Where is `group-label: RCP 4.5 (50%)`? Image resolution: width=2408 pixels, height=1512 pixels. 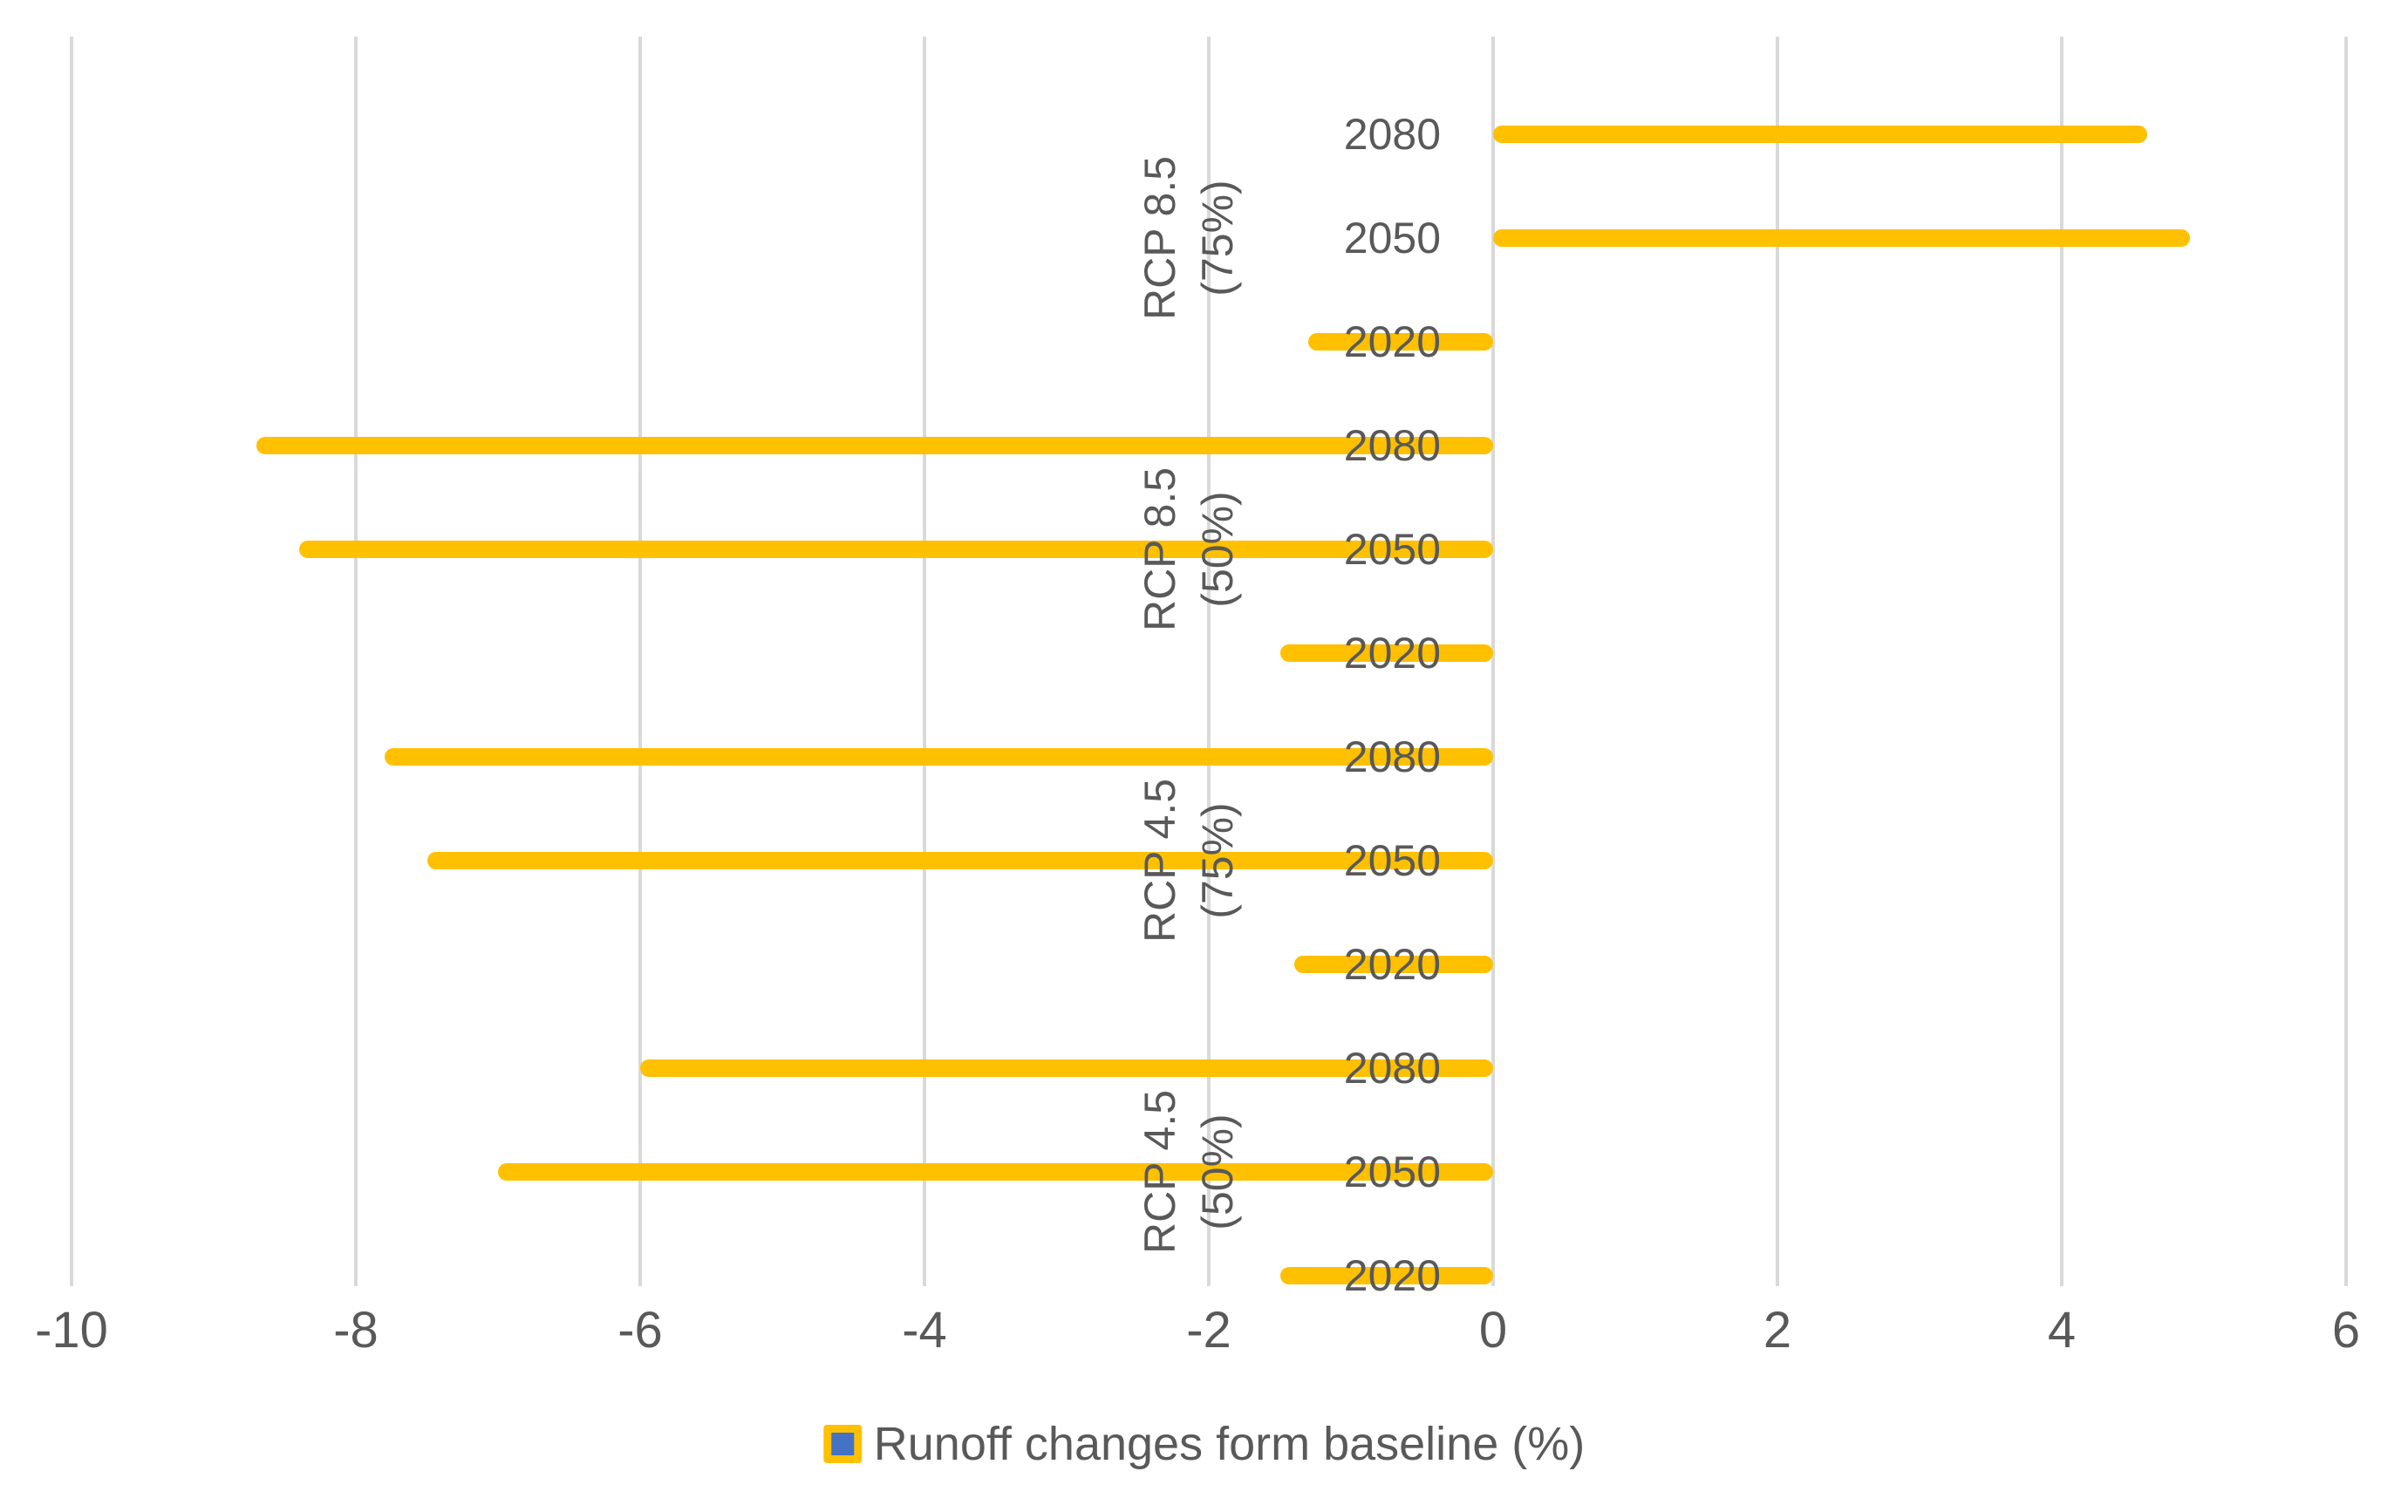 group-label: RCP 4.5 (50%) is located at coordinates (1188, 1172).